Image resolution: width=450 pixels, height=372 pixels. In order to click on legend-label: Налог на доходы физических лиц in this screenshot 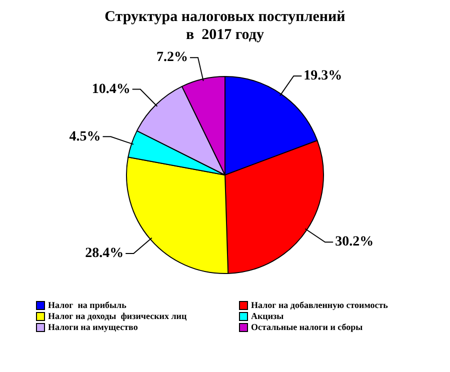, I will do `click(117, 316)`.